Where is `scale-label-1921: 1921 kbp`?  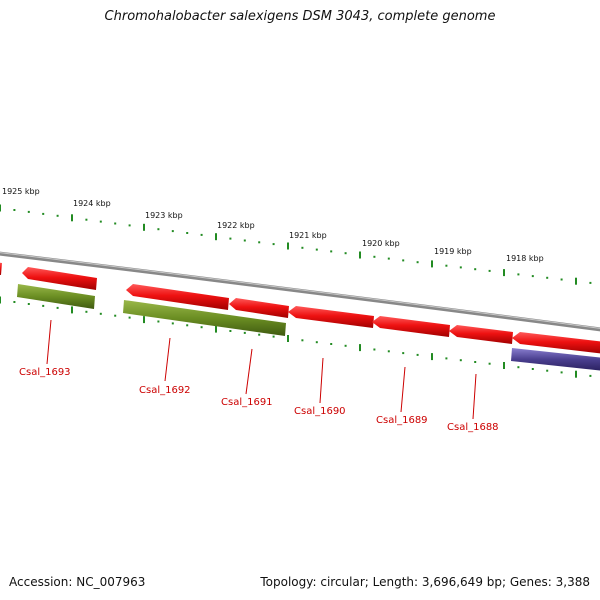
scale-label-1921: 1921 kbp is located at coordinates (308, 235).